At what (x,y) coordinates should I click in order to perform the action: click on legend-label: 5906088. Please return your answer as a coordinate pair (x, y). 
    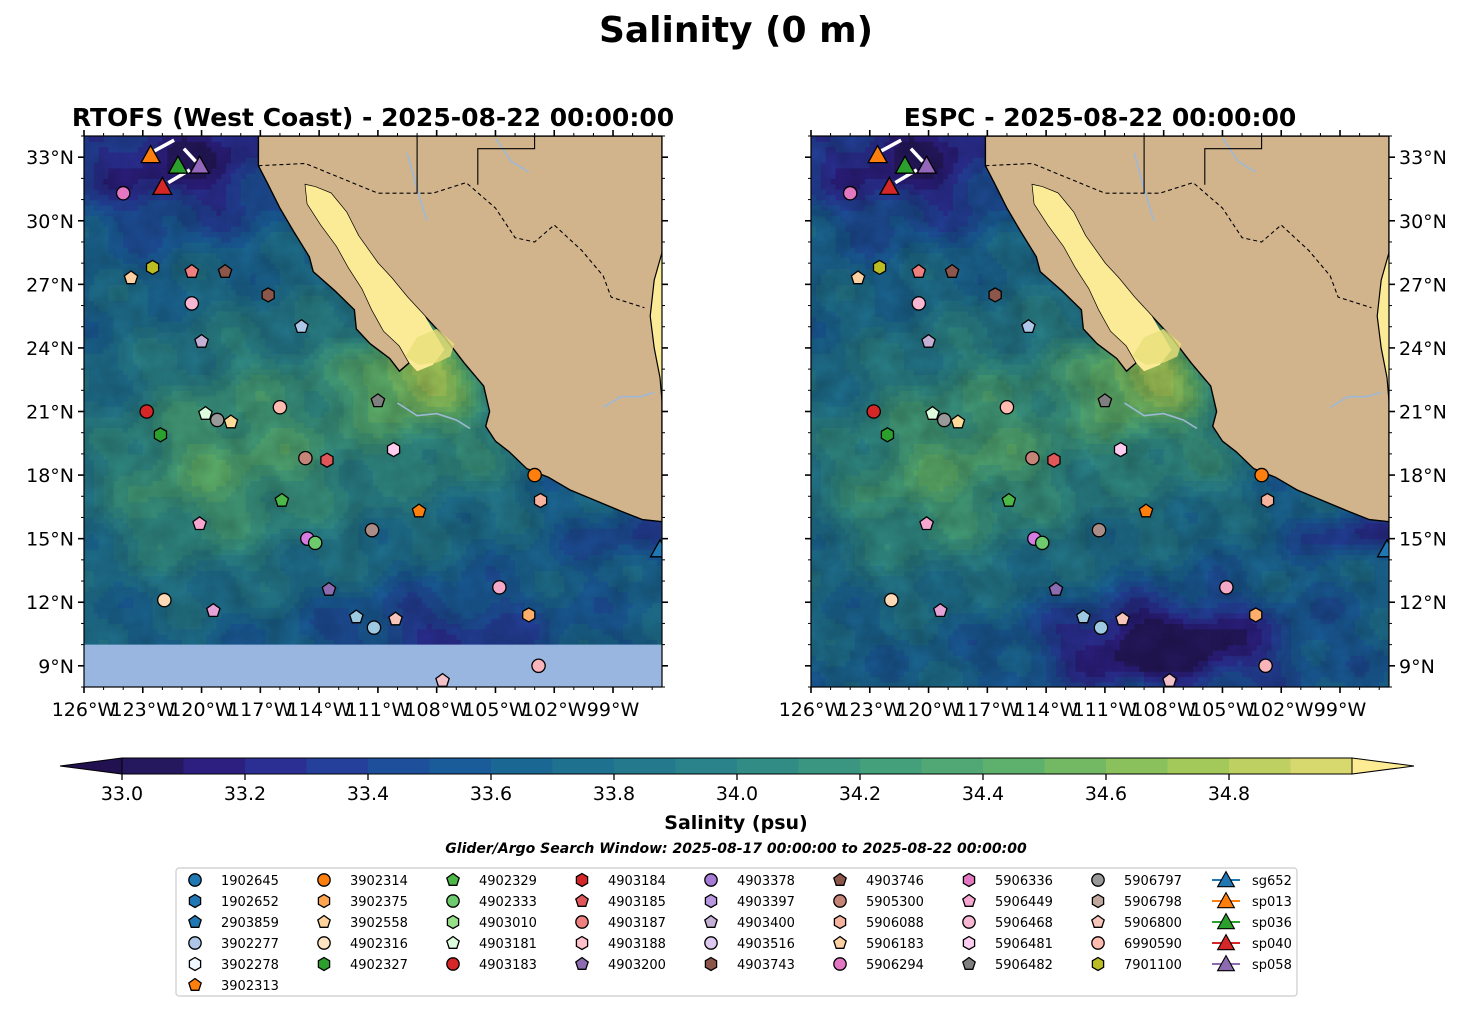
    Looking at the image, I should click on (895, 923).